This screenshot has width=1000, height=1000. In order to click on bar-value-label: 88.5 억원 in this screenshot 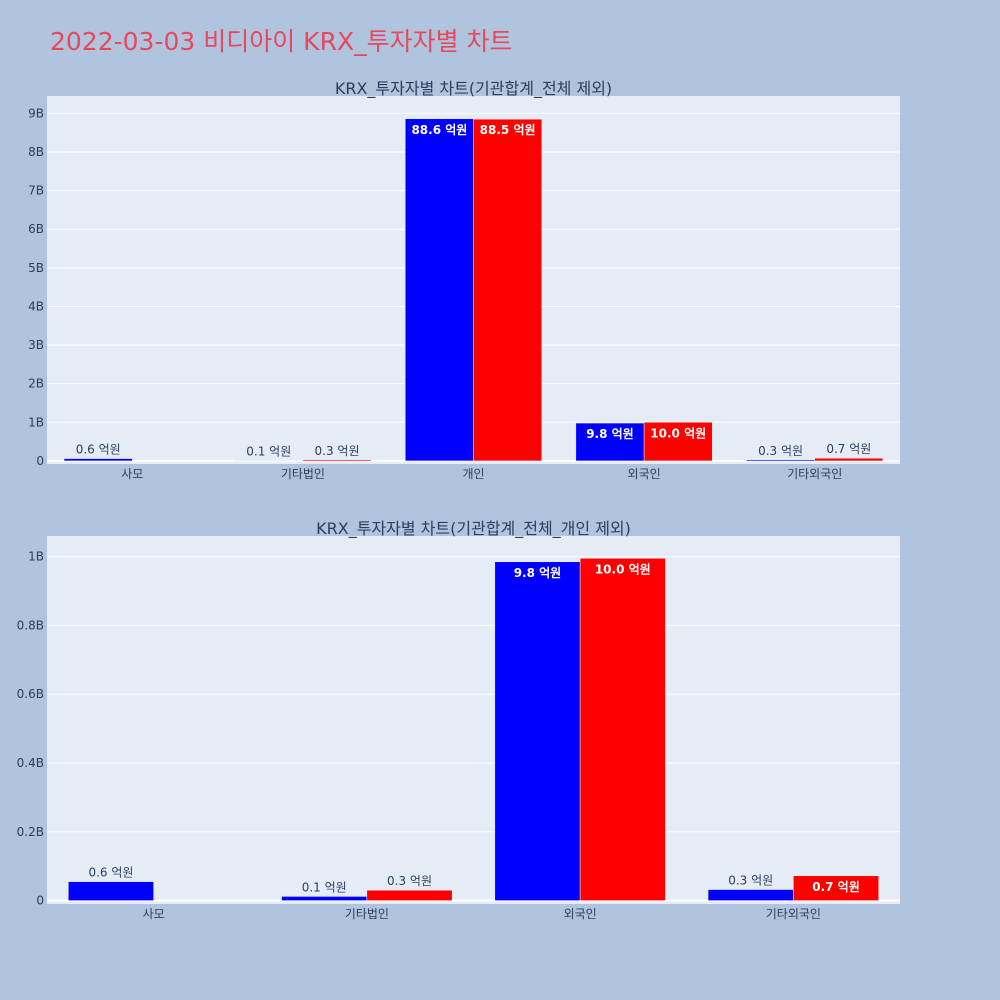, I will do `click(508, 130)`.